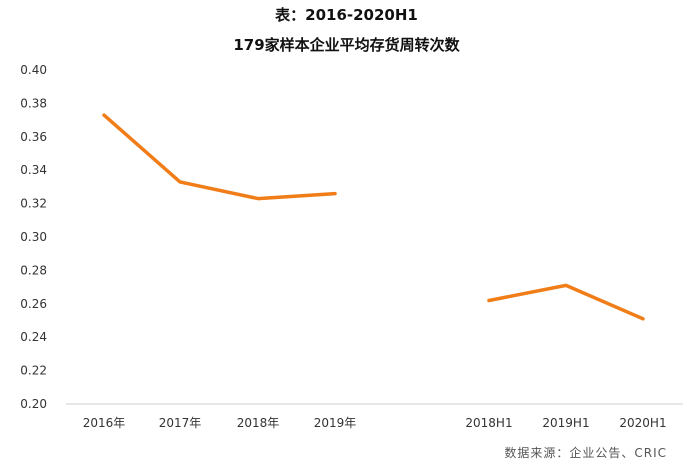 The image size is (693, 469). What do you see at coordinates (565, 423) in the screenshot?
I see `x-tick-label: 2019H1` at bounding box center [565, 423].